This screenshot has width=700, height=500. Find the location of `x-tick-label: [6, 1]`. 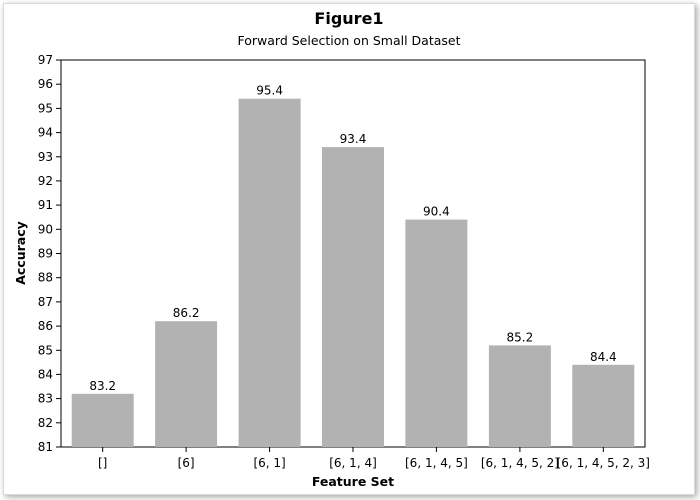

x-tick-label: [6, 1] is located at coordinates (269, 463).